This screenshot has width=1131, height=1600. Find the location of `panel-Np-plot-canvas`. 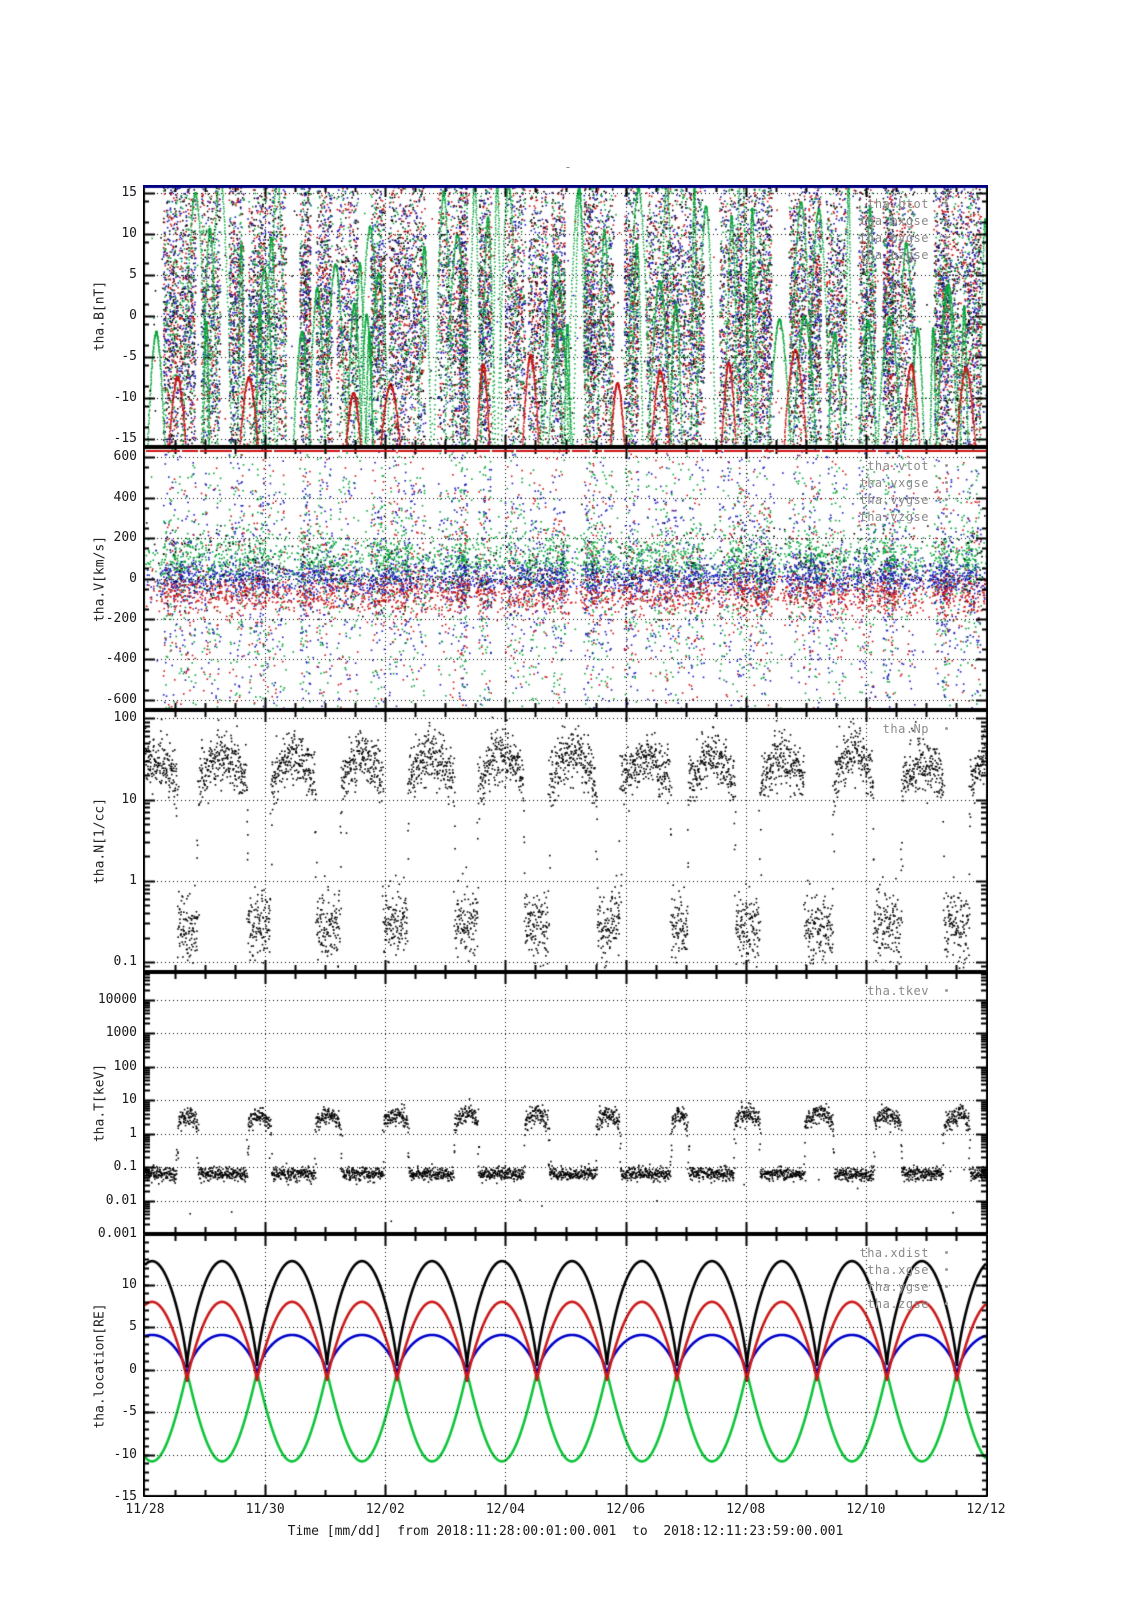

panel-Np-plot-canvas is located at coordinates (565, 841).